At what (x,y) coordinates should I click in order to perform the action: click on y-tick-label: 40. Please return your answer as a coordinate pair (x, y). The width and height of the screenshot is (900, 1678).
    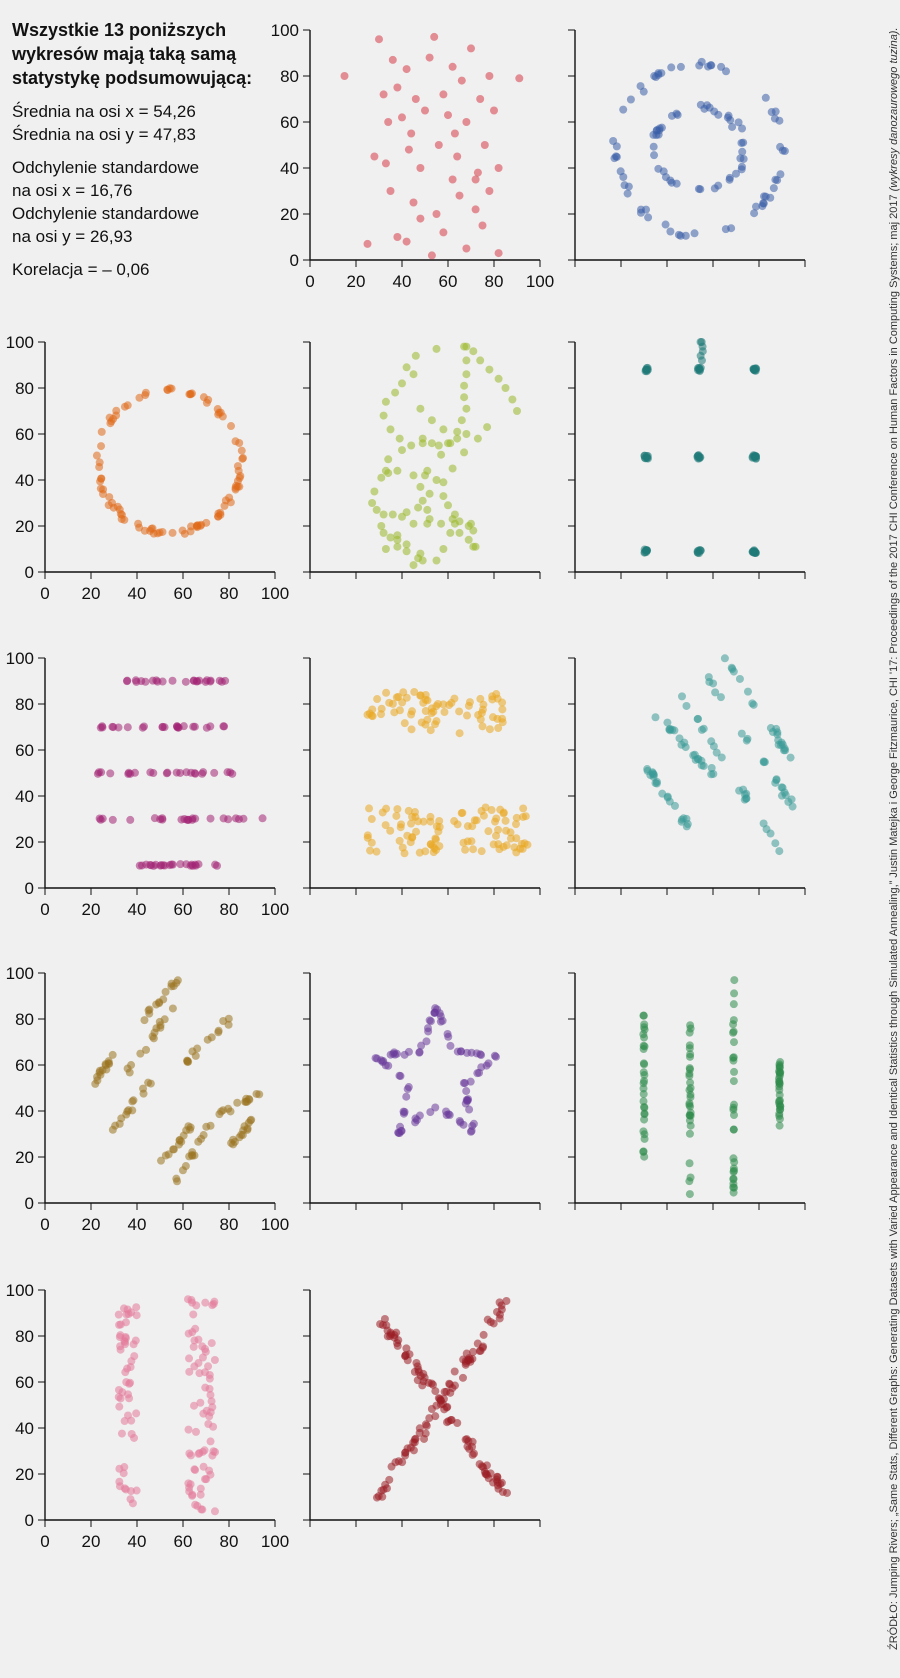
    Looking at the image, I should click on (24, 1111).